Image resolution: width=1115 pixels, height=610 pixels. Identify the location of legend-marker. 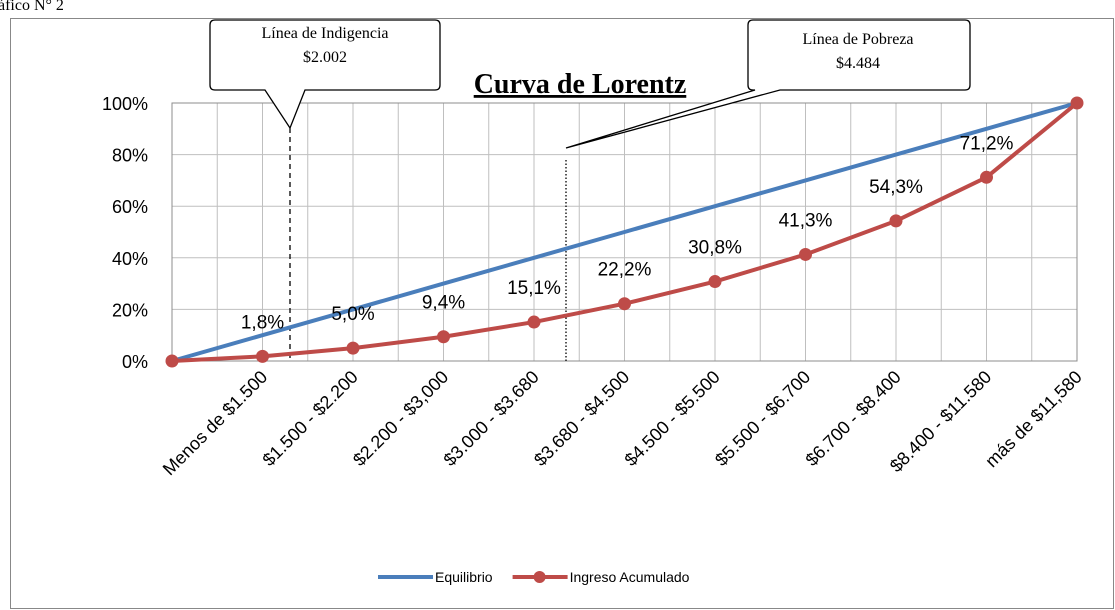
(539, 577).